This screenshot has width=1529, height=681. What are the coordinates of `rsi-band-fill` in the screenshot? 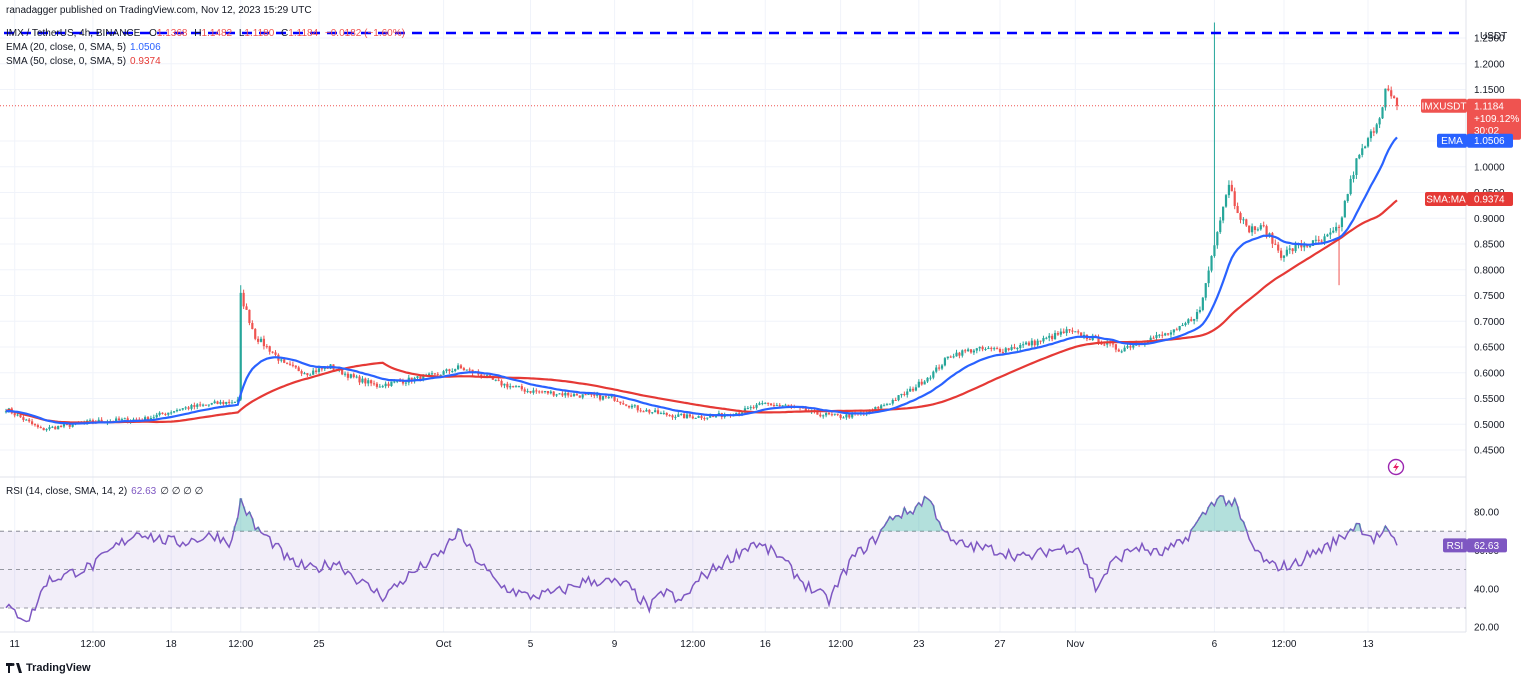 It's located at (733, 569).